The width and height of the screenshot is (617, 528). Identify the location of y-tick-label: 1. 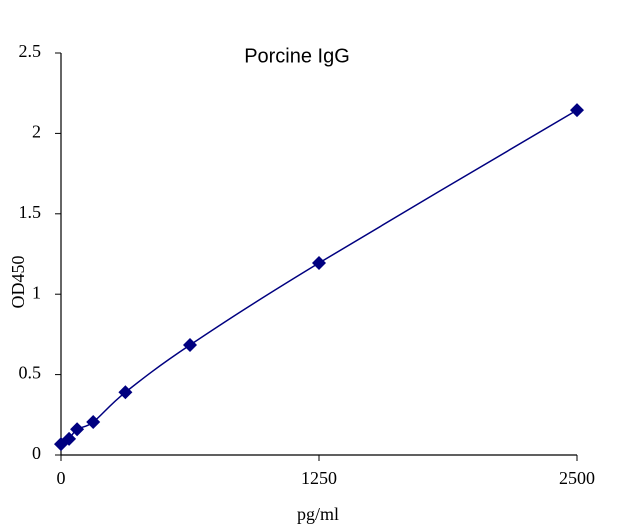
(36, 292).